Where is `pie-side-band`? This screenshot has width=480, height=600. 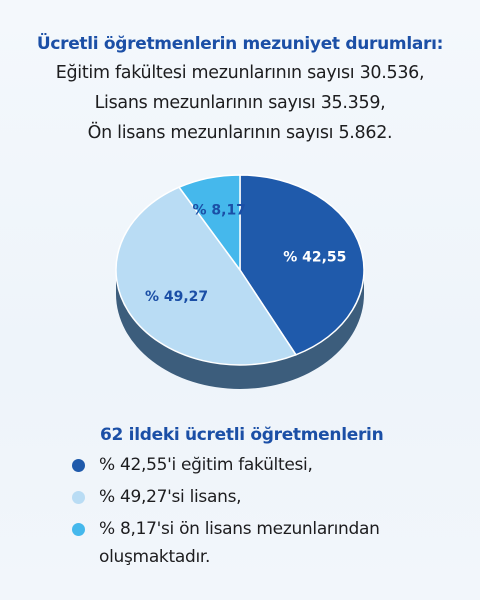 pie-side-band is located at coordinates (240, 329).